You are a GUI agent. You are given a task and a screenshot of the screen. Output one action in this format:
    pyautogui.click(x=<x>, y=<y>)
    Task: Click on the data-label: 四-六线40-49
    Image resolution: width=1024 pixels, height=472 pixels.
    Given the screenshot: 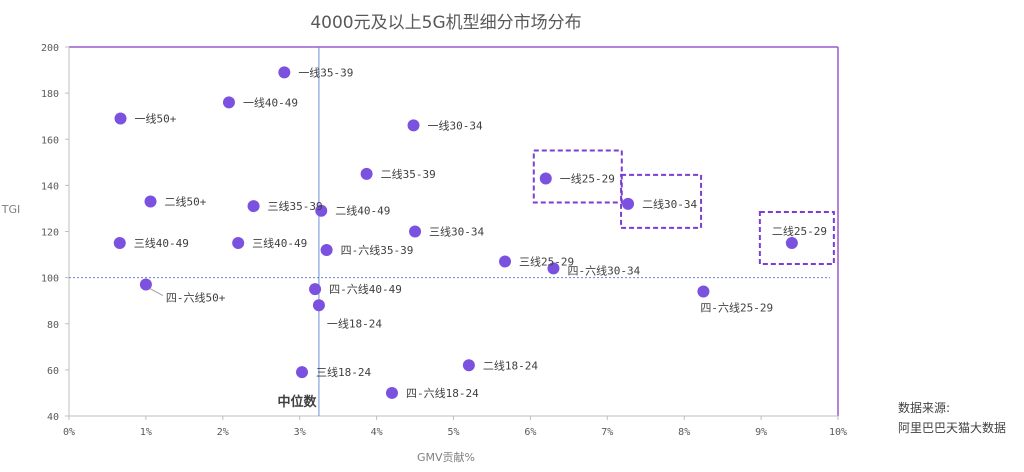 What is the action you would take?
    pyautogui.click(x=365, y=289)
    